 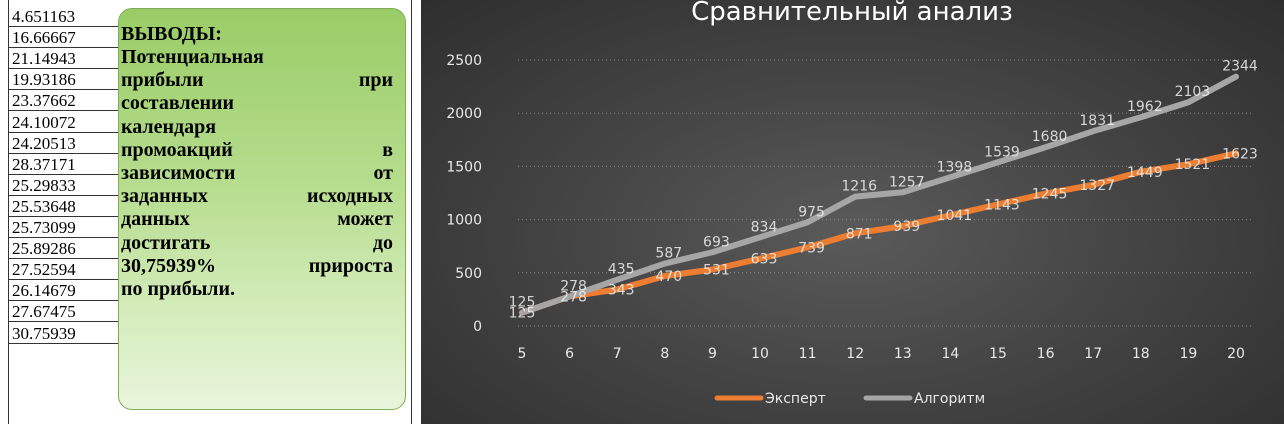 What do you see at coordinates (1141, 354) in the screenshot?
I see `x-tick-label: 18` at bounding box center [1141, 354].